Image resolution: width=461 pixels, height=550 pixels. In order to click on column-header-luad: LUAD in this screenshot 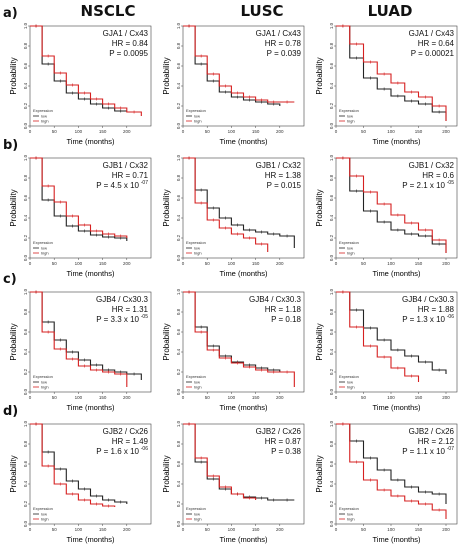, I will do `click(390, 11)`.